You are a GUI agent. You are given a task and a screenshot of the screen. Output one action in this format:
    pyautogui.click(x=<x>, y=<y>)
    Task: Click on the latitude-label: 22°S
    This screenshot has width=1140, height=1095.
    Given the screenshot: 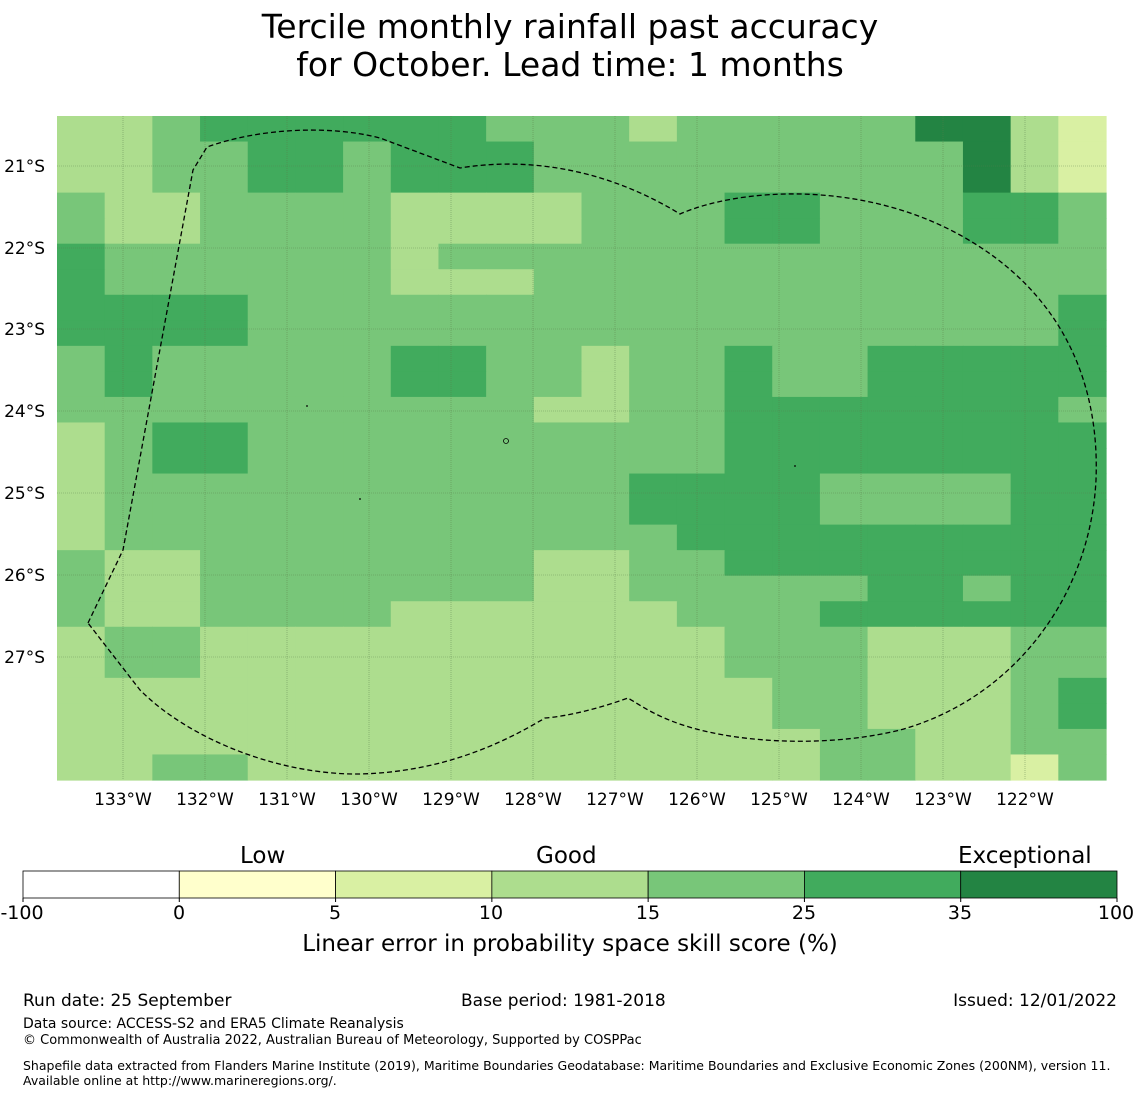 What is the action you would take?
    pyautogui.click(x=24, y=249)
    